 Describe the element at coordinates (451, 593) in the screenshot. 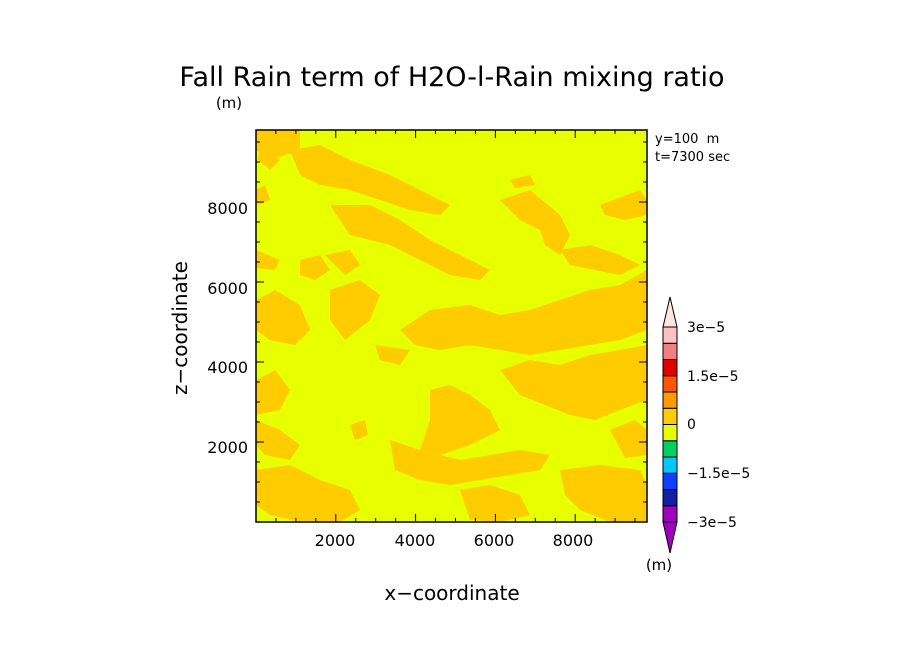

I see `x-axis-label: x−coordinate` at that location.